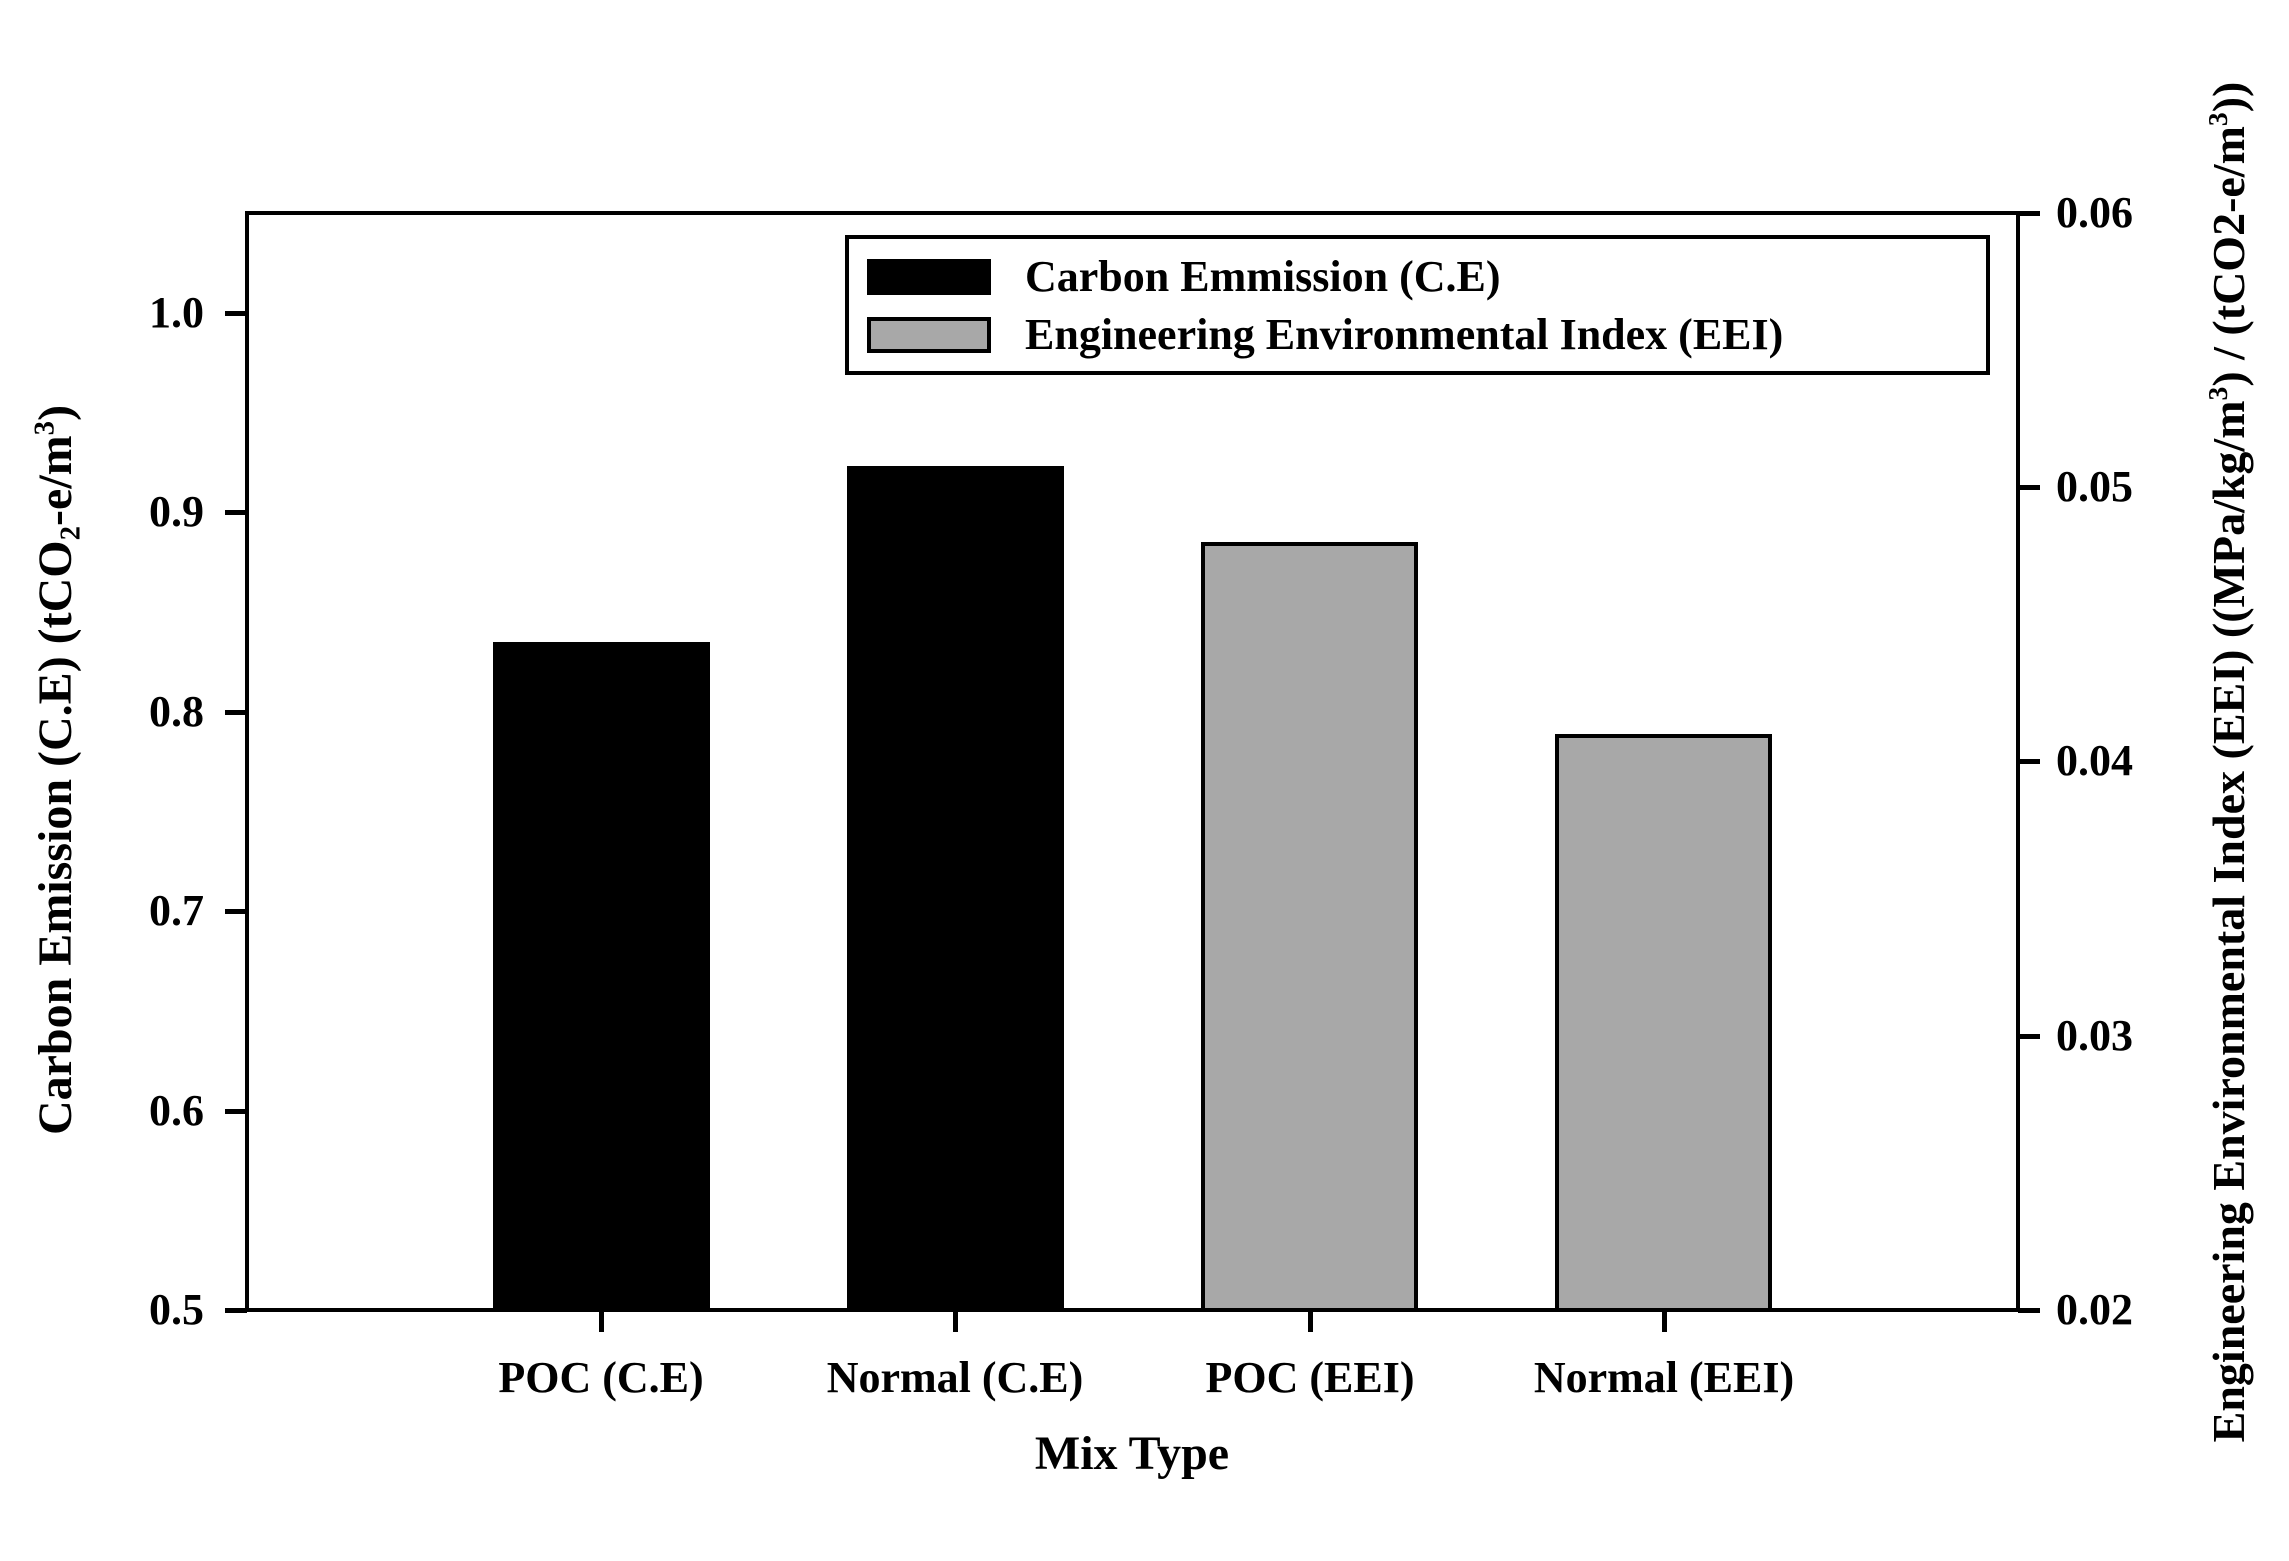 The image size is (2289, 1561). Describe the element at coordinates (236, 712) in the screenshot. I see `left-axis-tick-0.8` at that location.